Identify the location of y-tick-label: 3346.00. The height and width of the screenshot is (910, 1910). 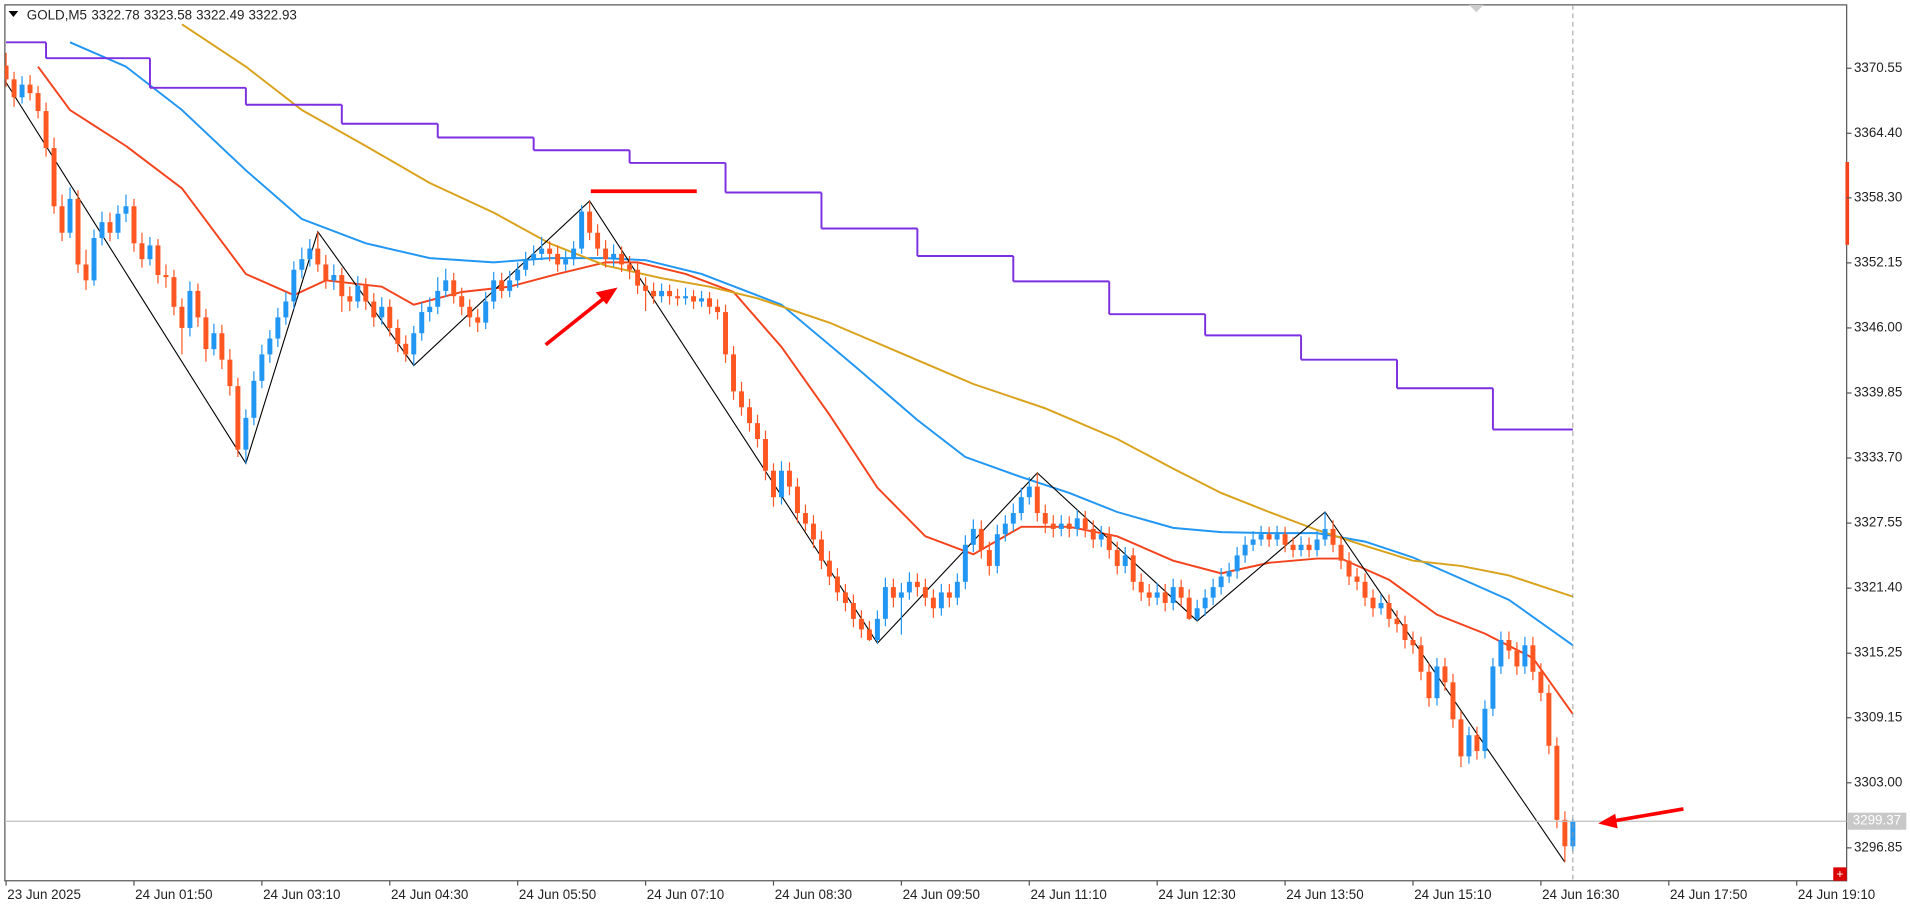
(1878, 326).